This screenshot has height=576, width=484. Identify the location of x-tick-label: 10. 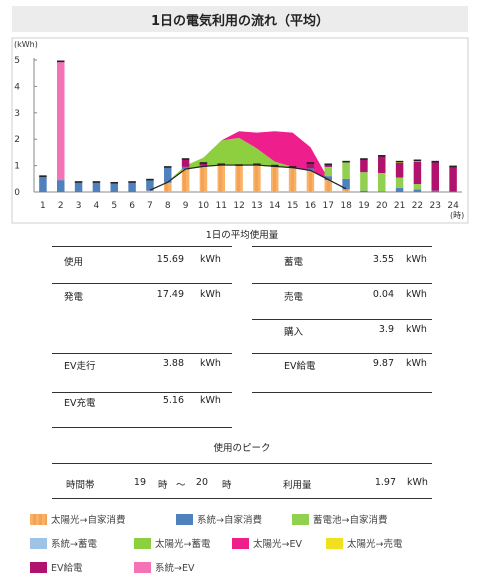
(204, 206).